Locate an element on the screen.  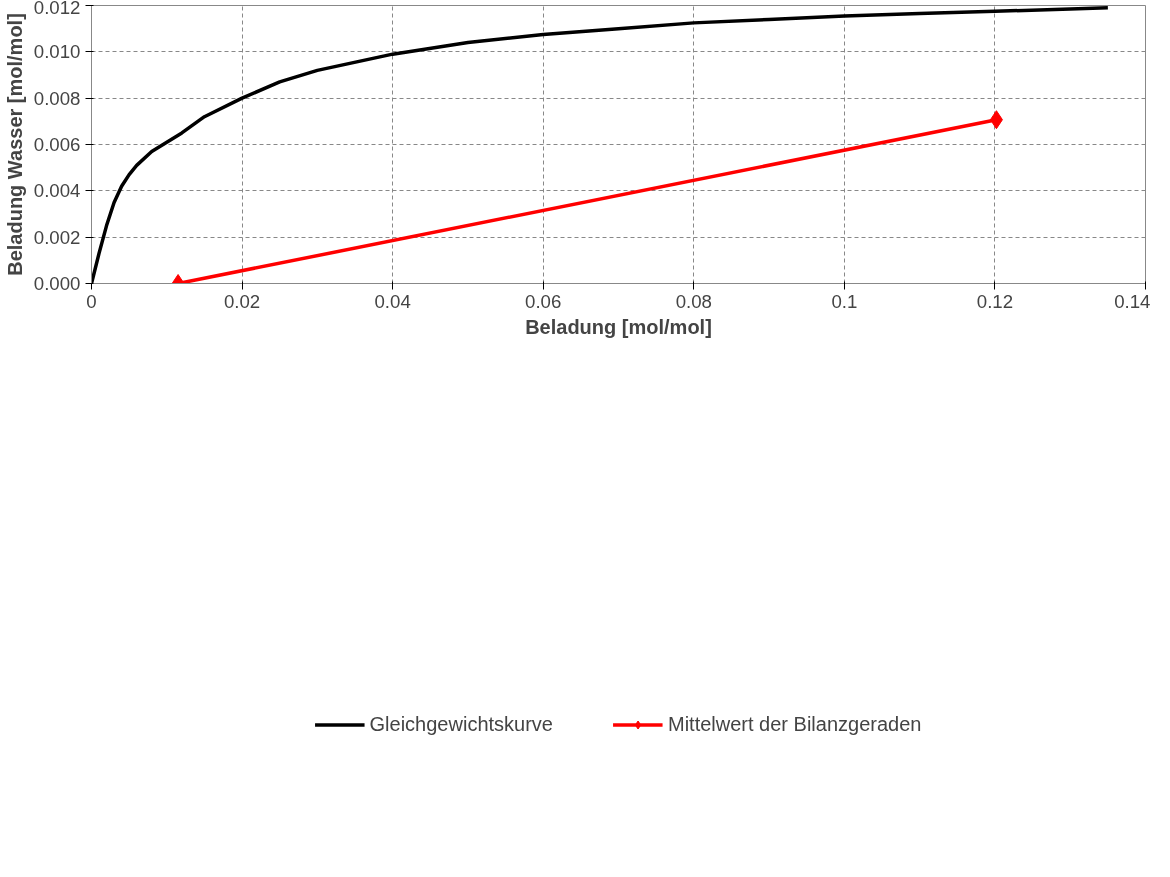
y-axis-title: Beladung Wasser [mol/mol] is located at coordinates (14, 144).